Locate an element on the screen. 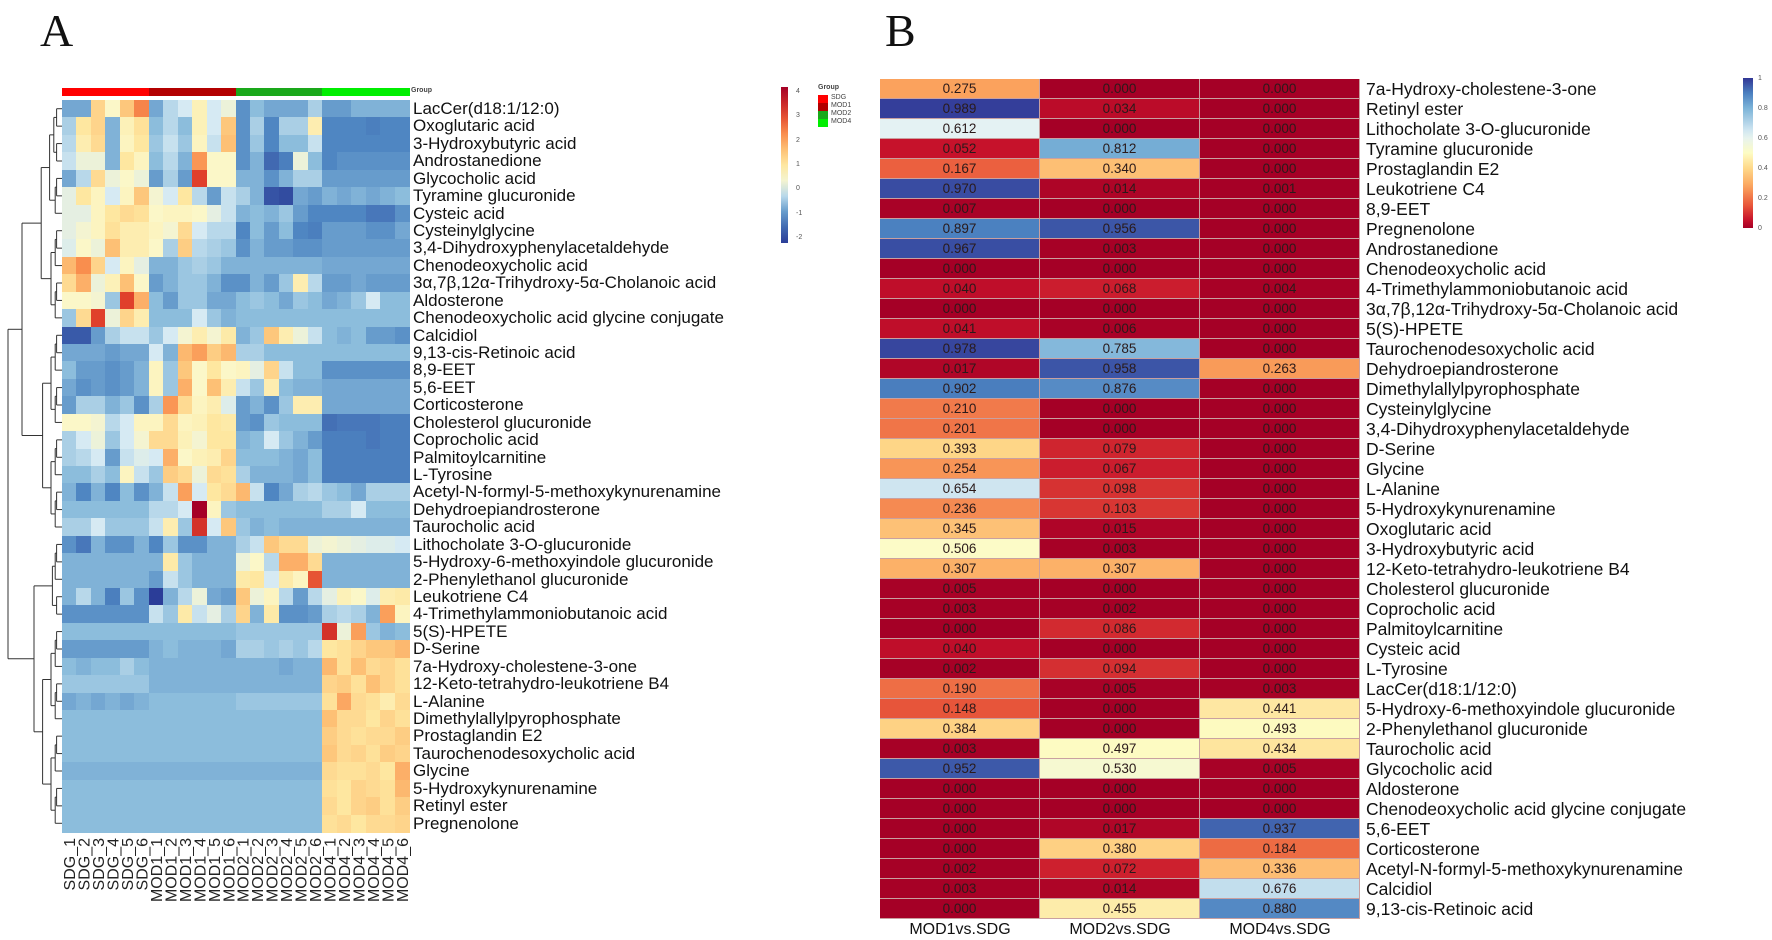  heatmap-b-row-label: Androstanedione is located at coordinates (1432, 249).